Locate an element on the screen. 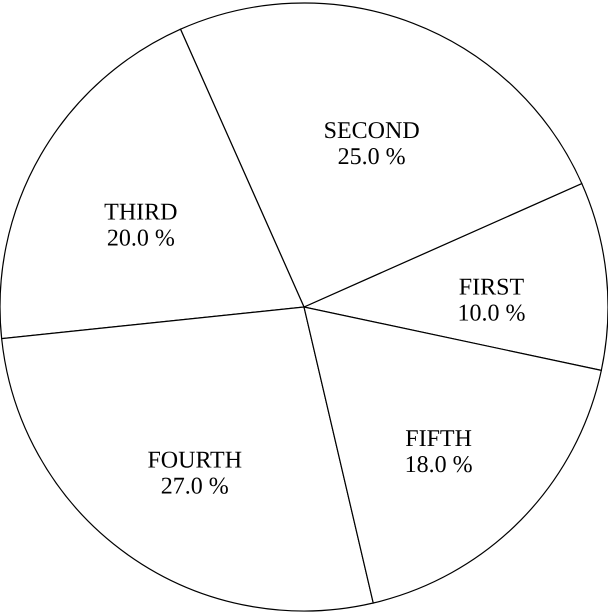  data-label: 25.0 % is located at coordinates (372, 157).